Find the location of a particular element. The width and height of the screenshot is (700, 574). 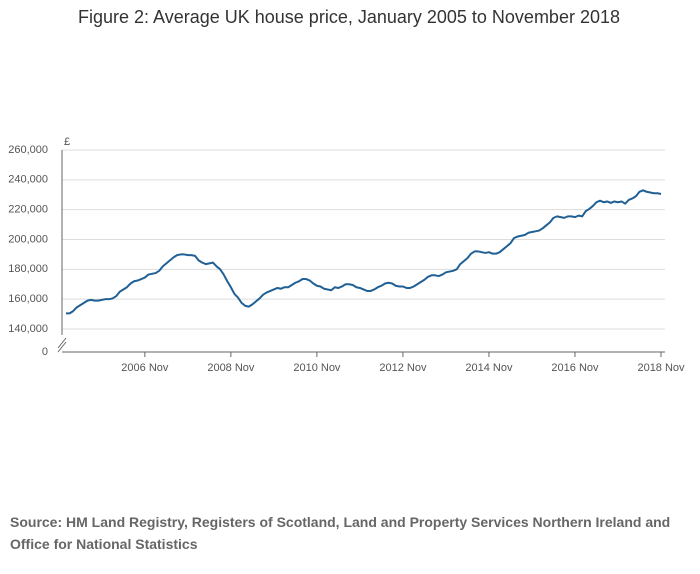

y-tick-label: 160,000 is located at coordinates (28, 299).